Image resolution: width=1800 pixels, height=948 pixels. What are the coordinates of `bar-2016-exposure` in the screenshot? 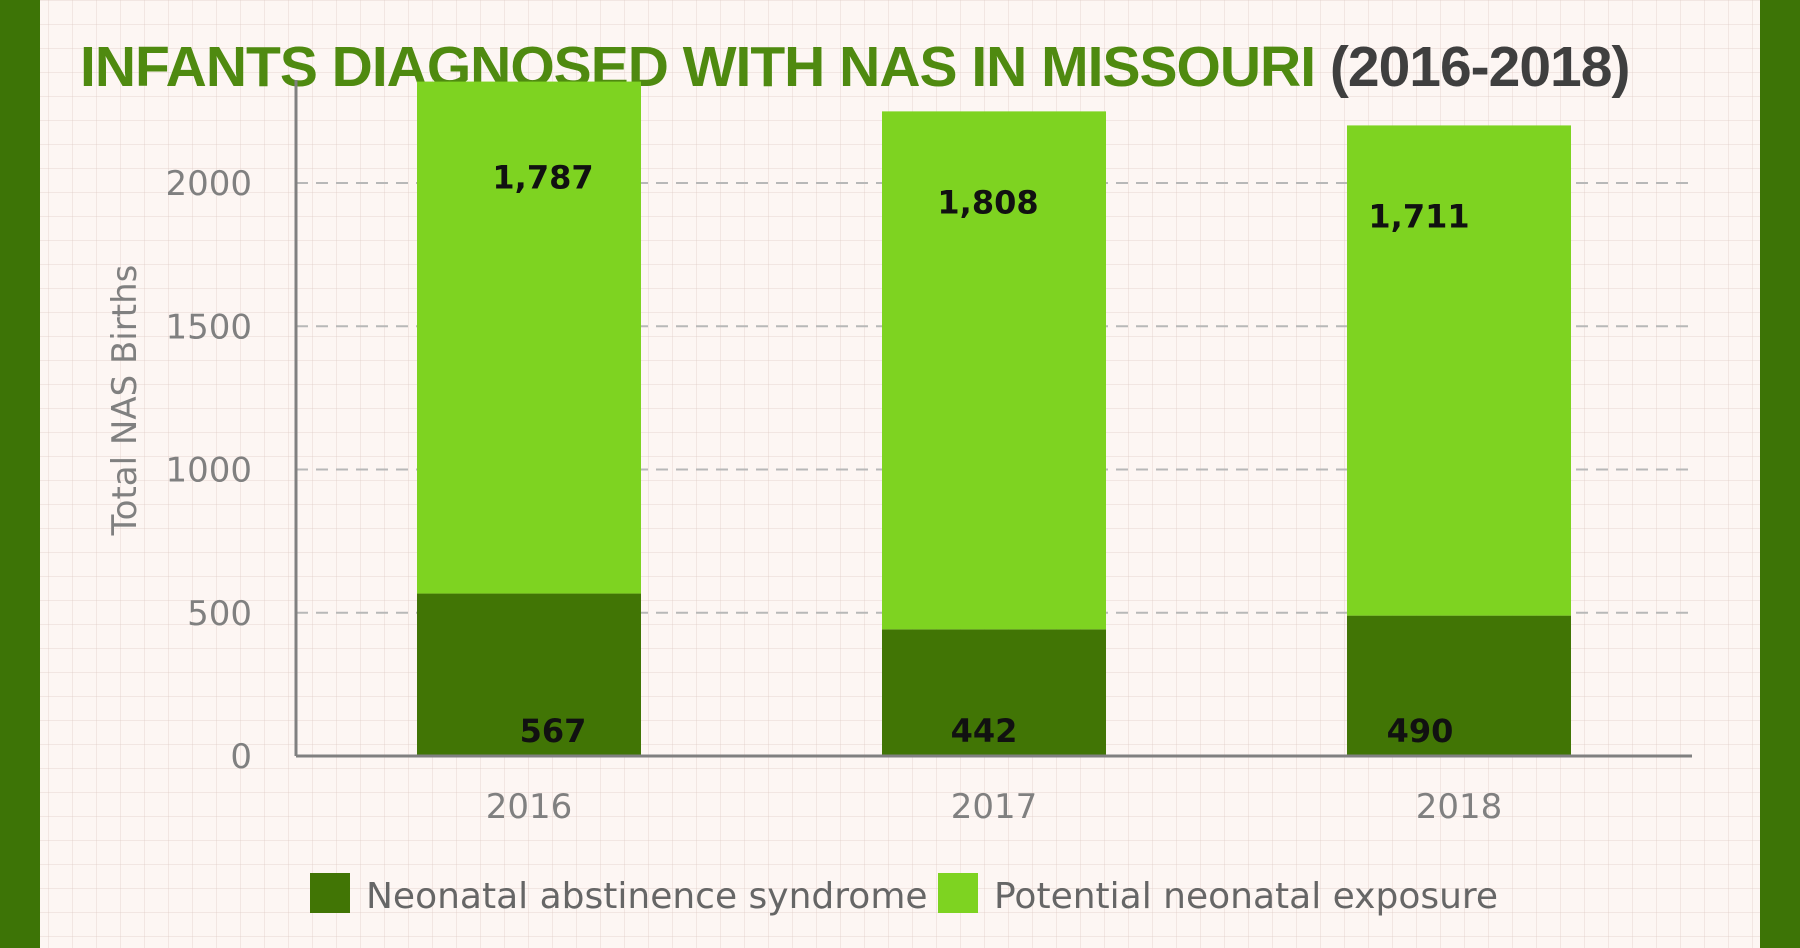 It's located at (529, 337).